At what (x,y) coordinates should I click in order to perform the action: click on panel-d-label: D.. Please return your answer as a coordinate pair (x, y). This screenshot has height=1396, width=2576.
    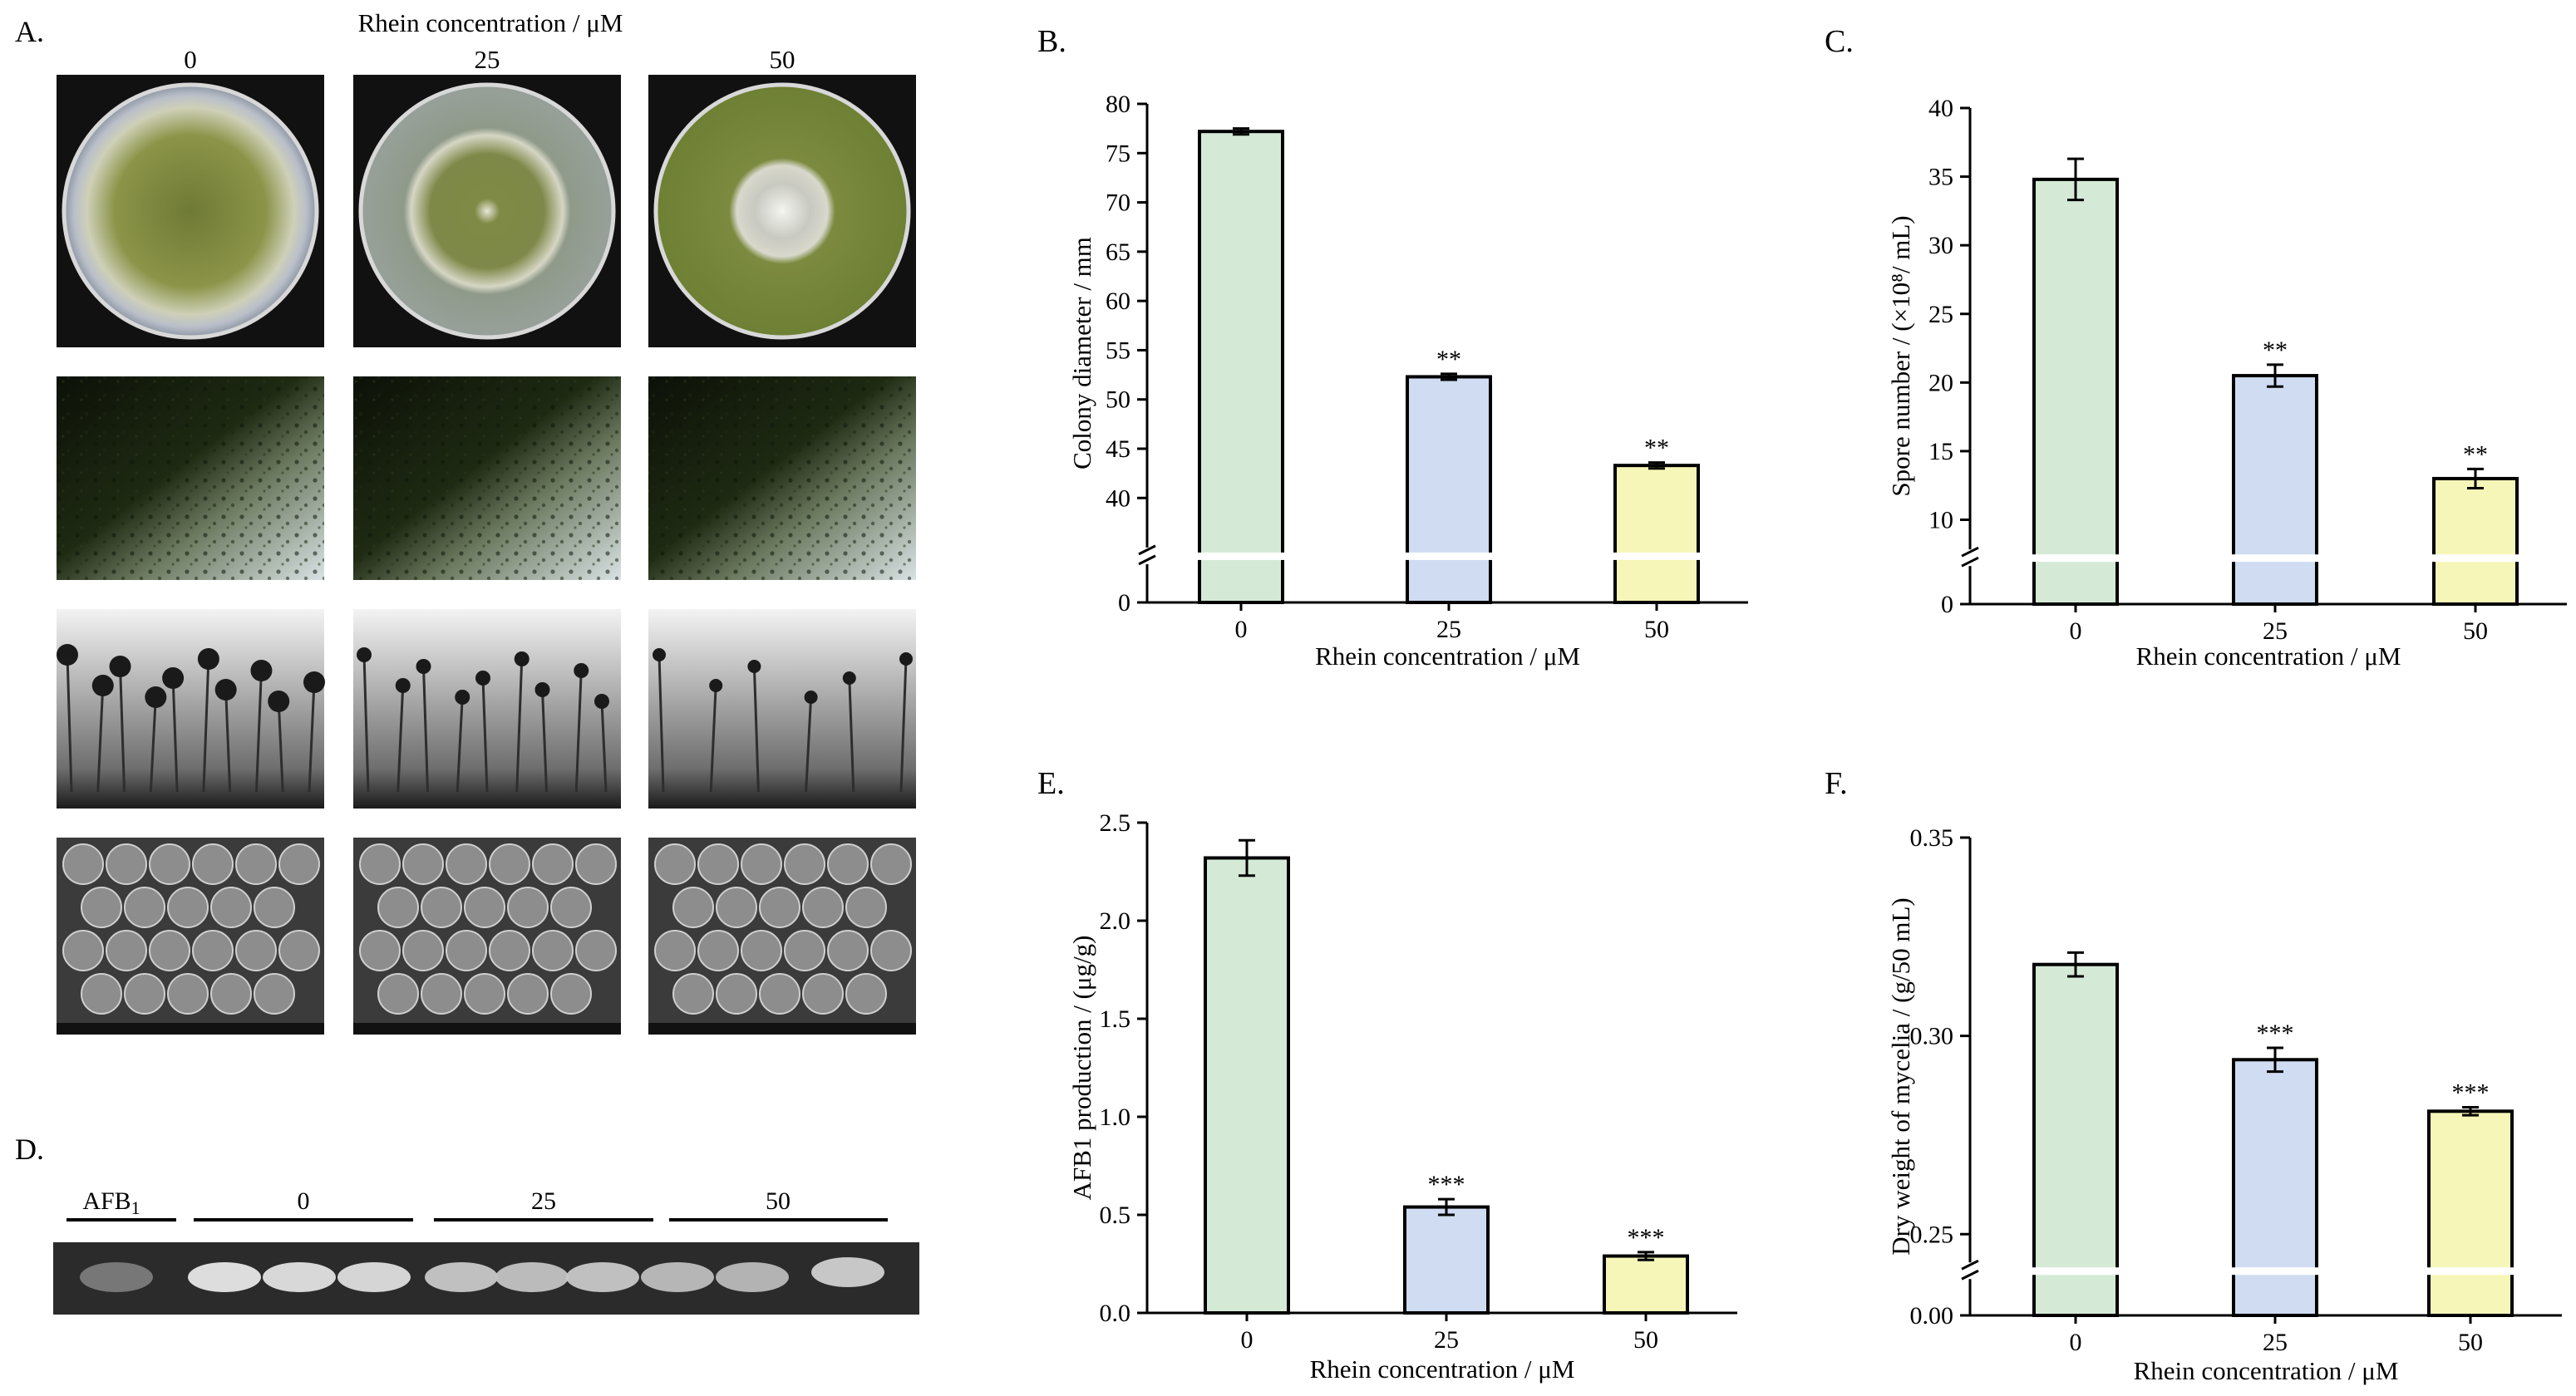
    Looking at the image, I should click on (29, 1150).